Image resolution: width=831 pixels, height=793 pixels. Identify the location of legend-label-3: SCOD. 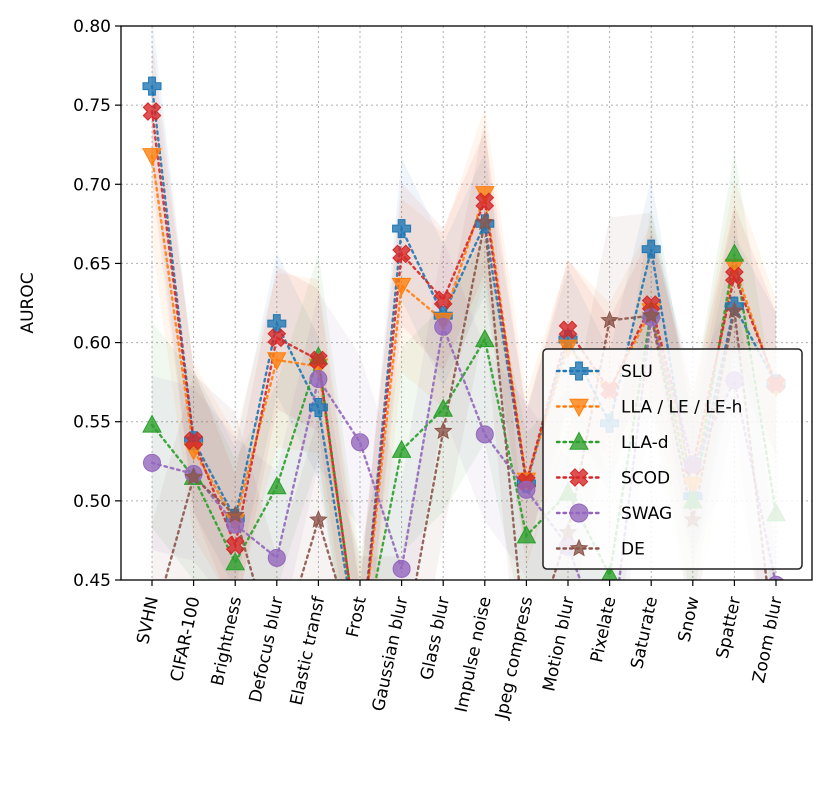
(645, 479).